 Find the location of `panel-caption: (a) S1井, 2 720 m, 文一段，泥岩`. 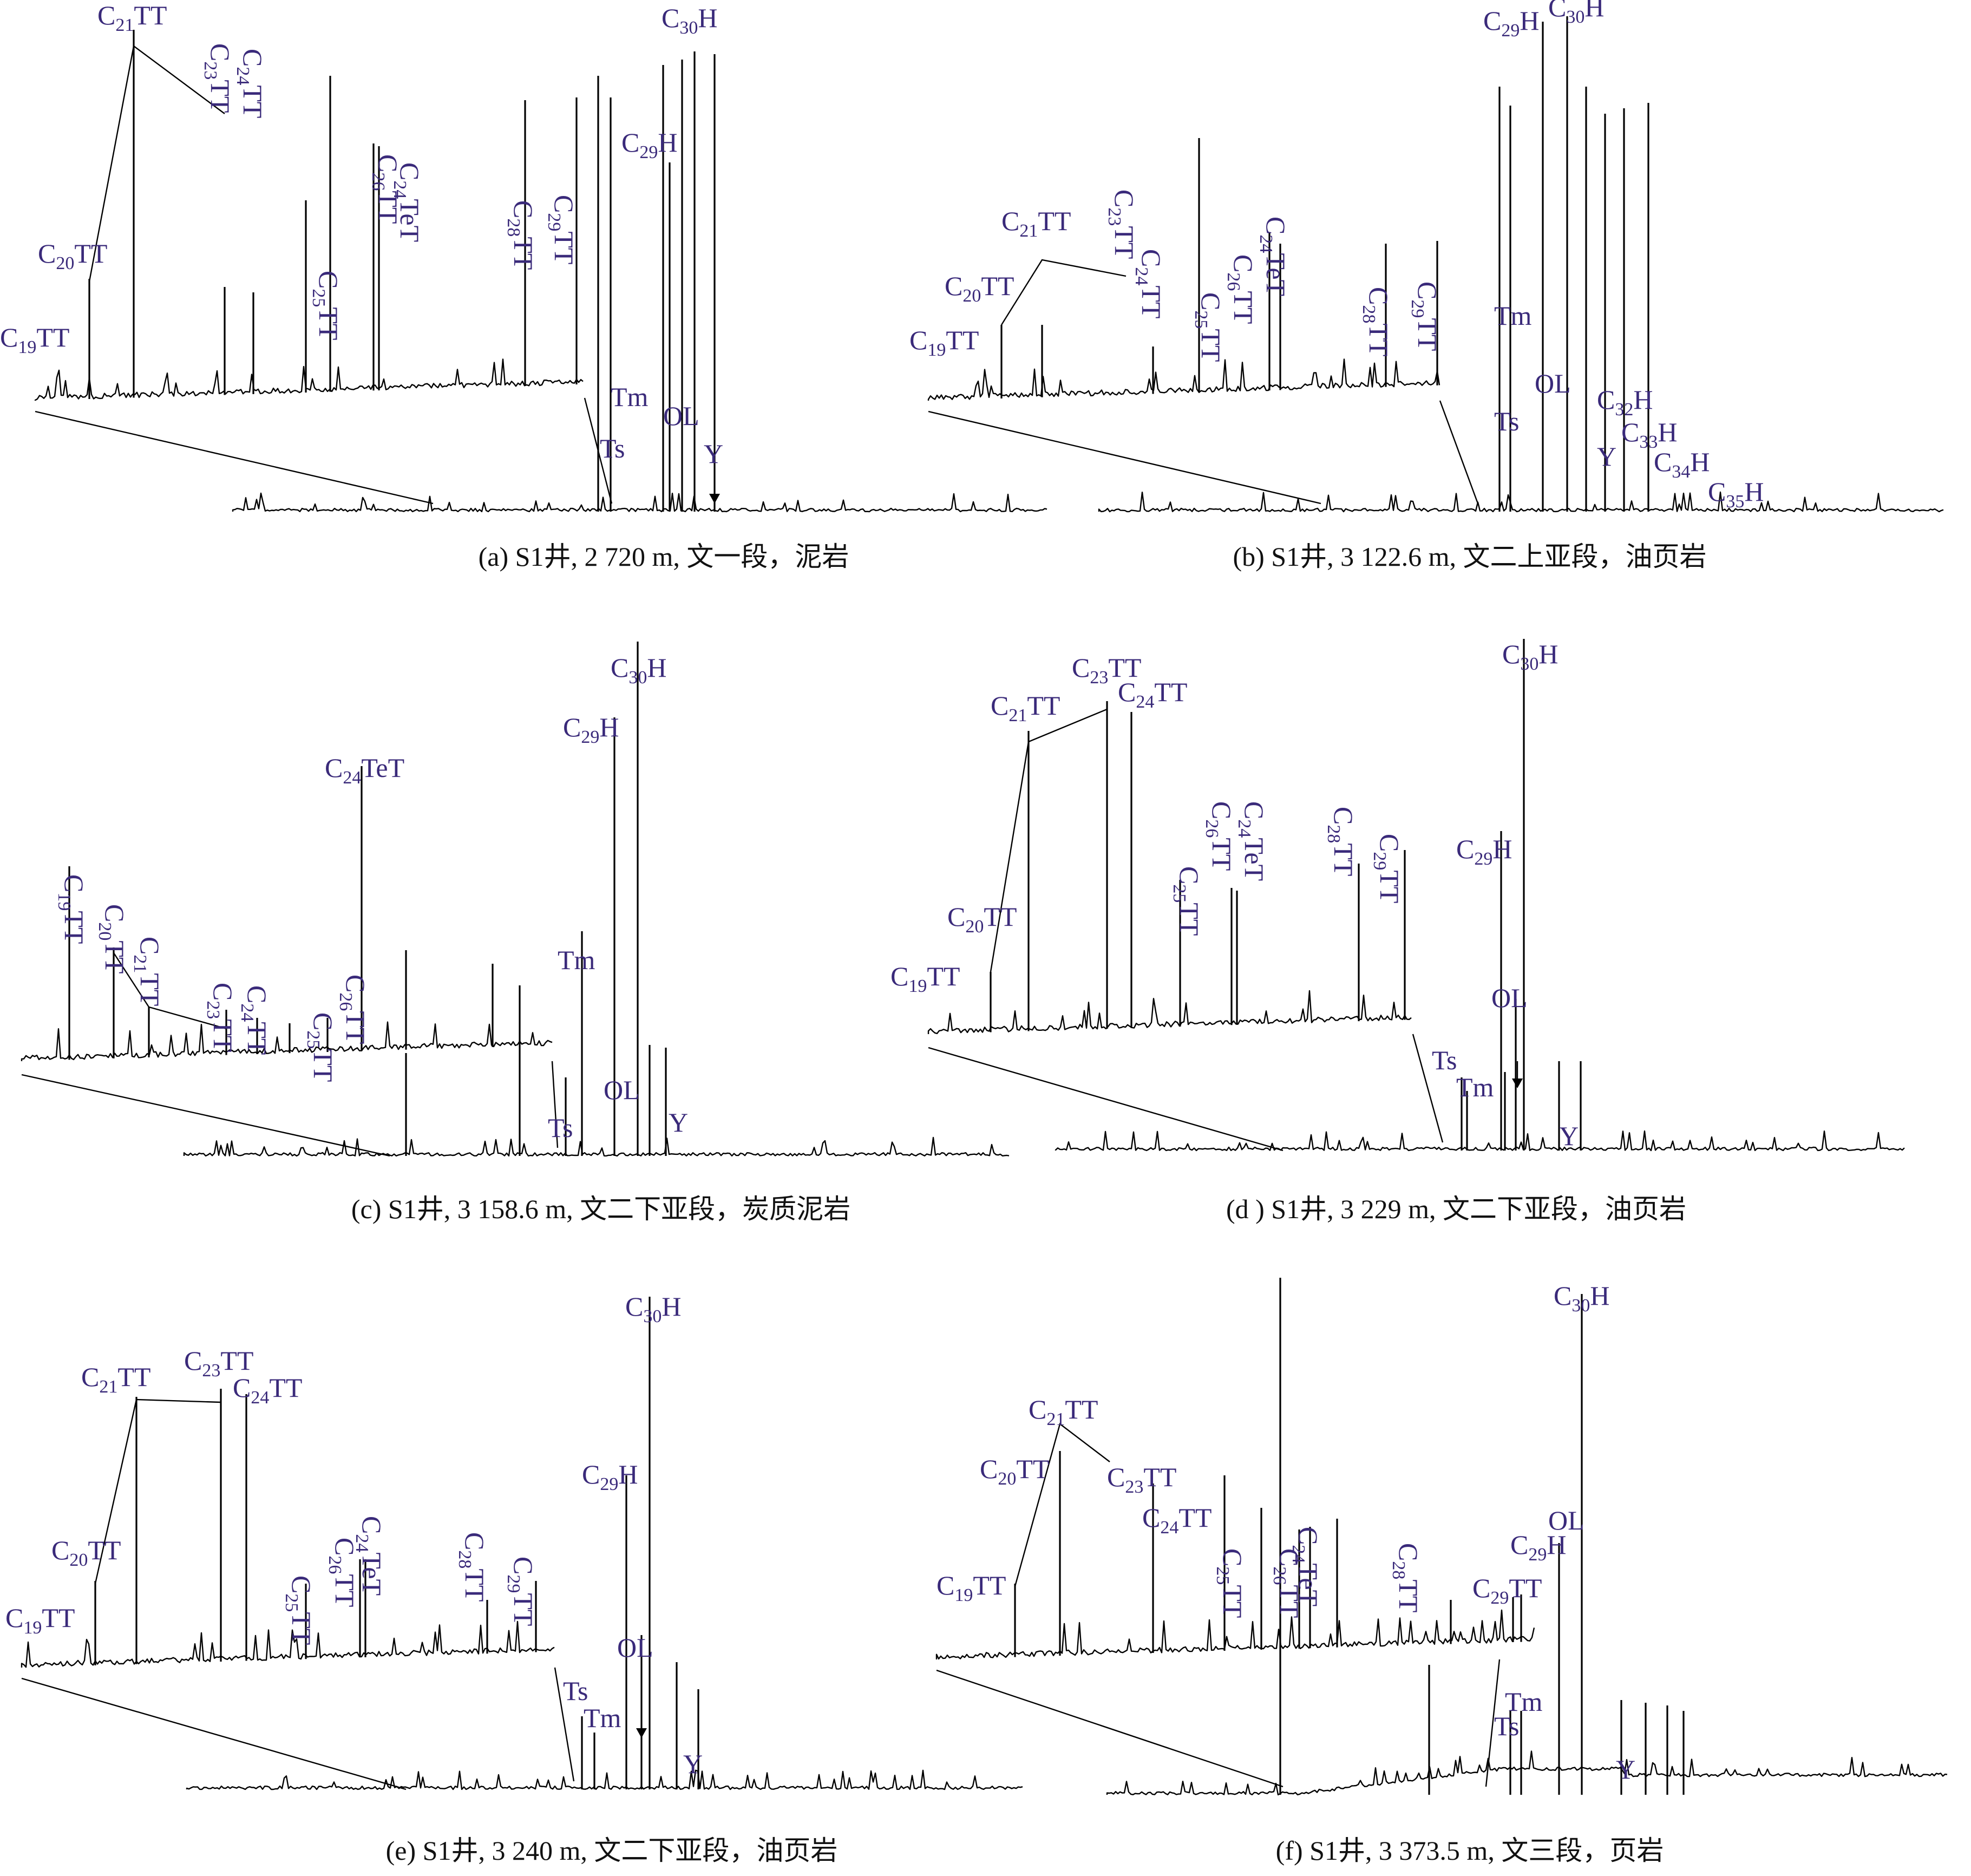

panel-caption: (a) S1井, 2 720 m, 文一段，泥岩 is located at coordinates (664, 557).